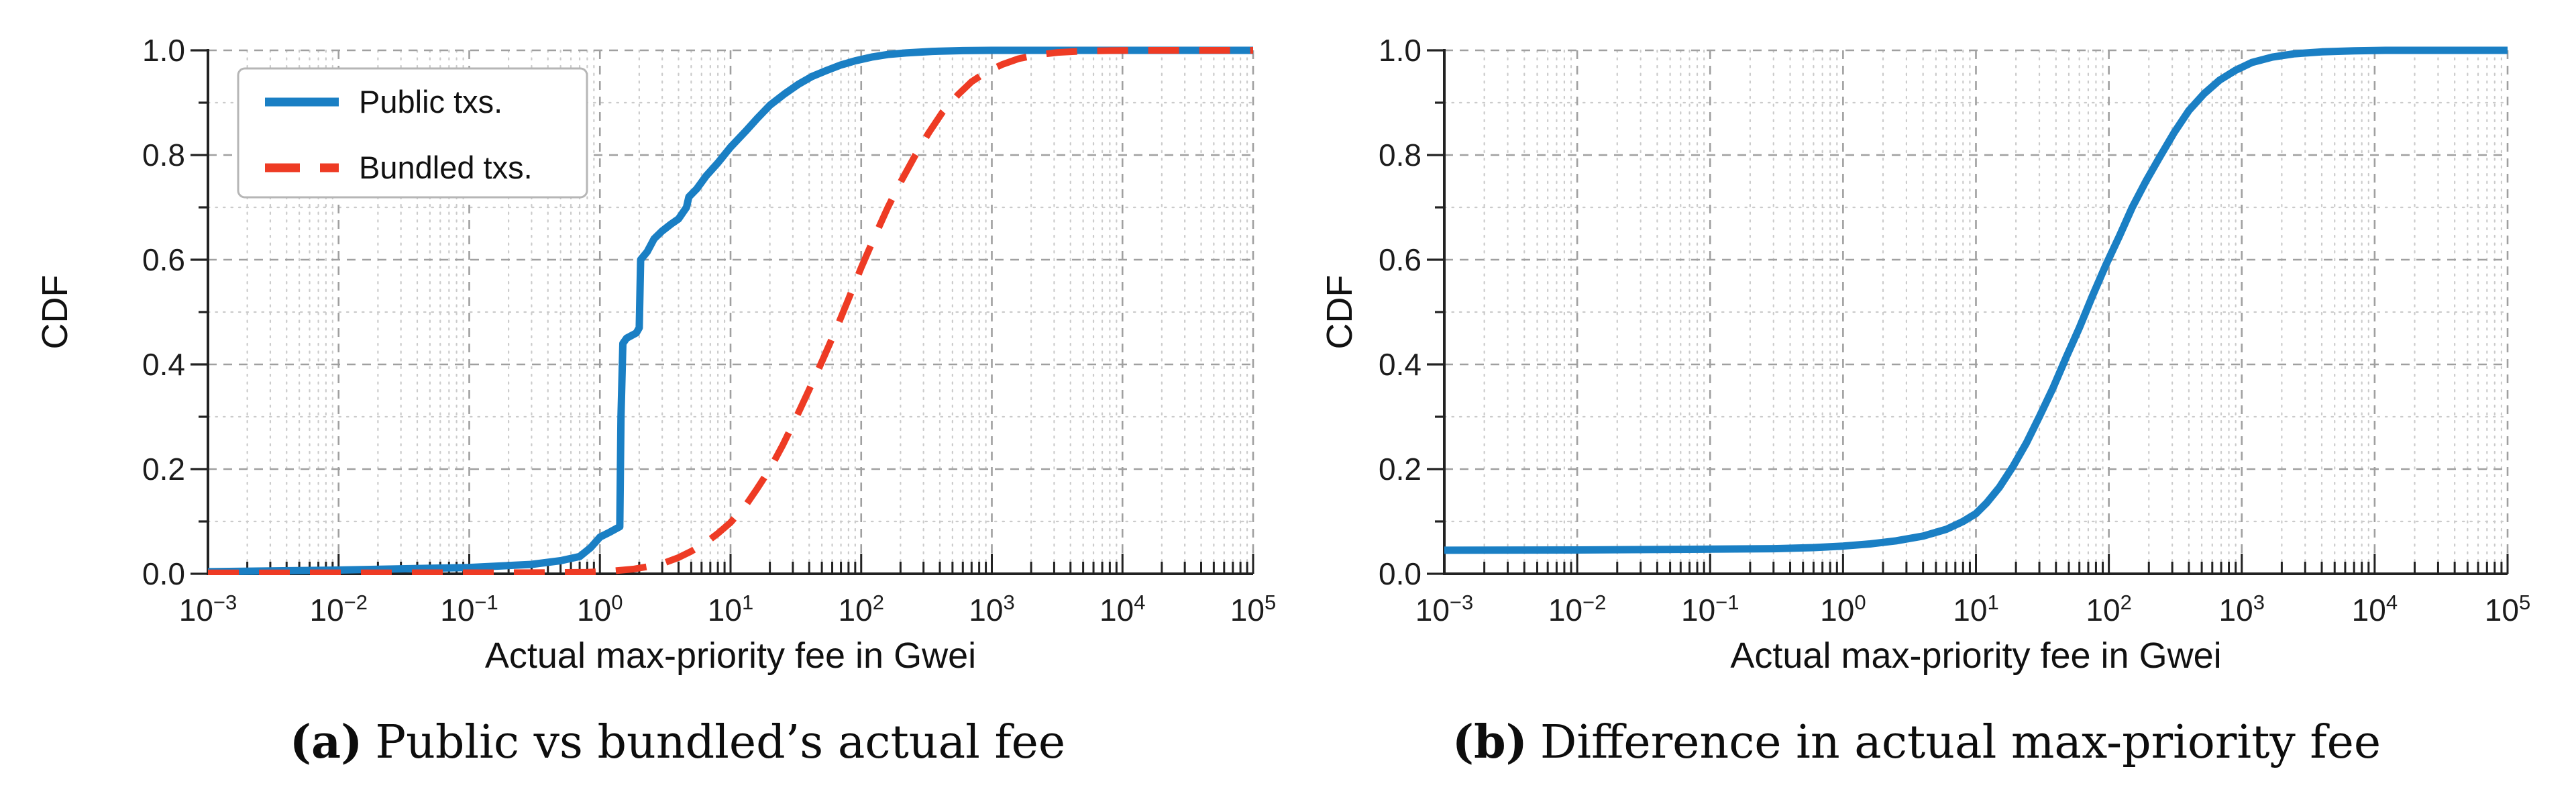 The height and width of the screenshot is (808, 2576). What do you see at coordinates (1489, 742) in the screenshot?
I see `caption-b-label: (b)` at bounding box center [1489, 742].